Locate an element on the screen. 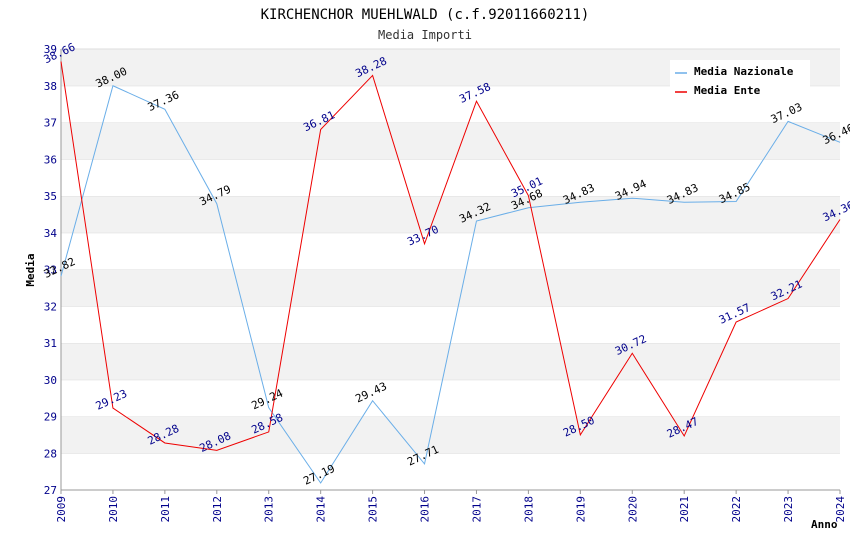 The height and width of the screenshot is (550, 850). y-tick-label: 35 is located at coordinates (50, 196).